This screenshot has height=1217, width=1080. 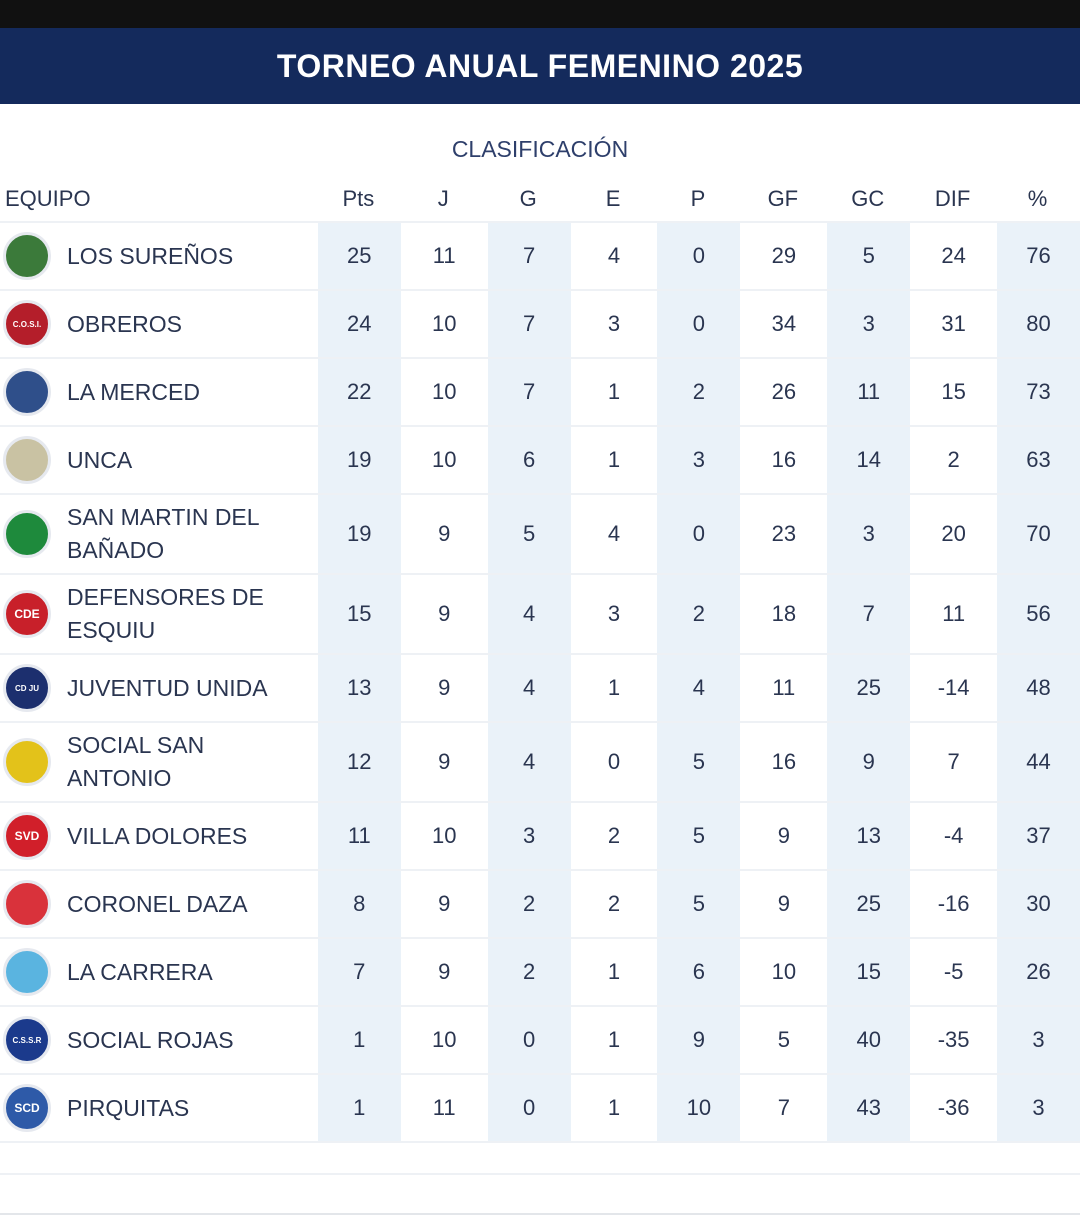 I want to click on team-name: DEFENSORES DE ESQUIU, so click(x=165, y=613).